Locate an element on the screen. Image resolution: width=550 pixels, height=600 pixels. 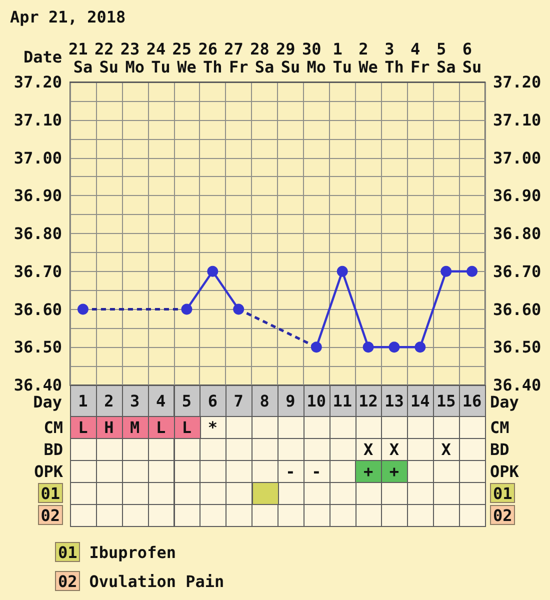
x-tick-label: 2 We is located at coordinates (368, 58).